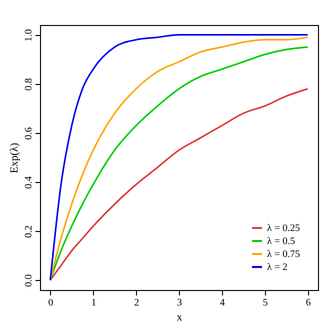 The height and width of the screenshot is (330, 330). I want to click on y-tick-label: 0.4, so click(29, 182).